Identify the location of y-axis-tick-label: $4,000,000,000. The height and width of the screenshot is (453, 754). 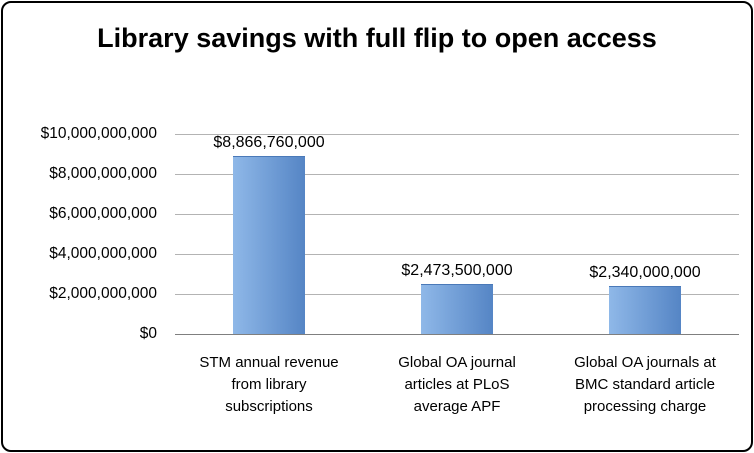
(103, 253).